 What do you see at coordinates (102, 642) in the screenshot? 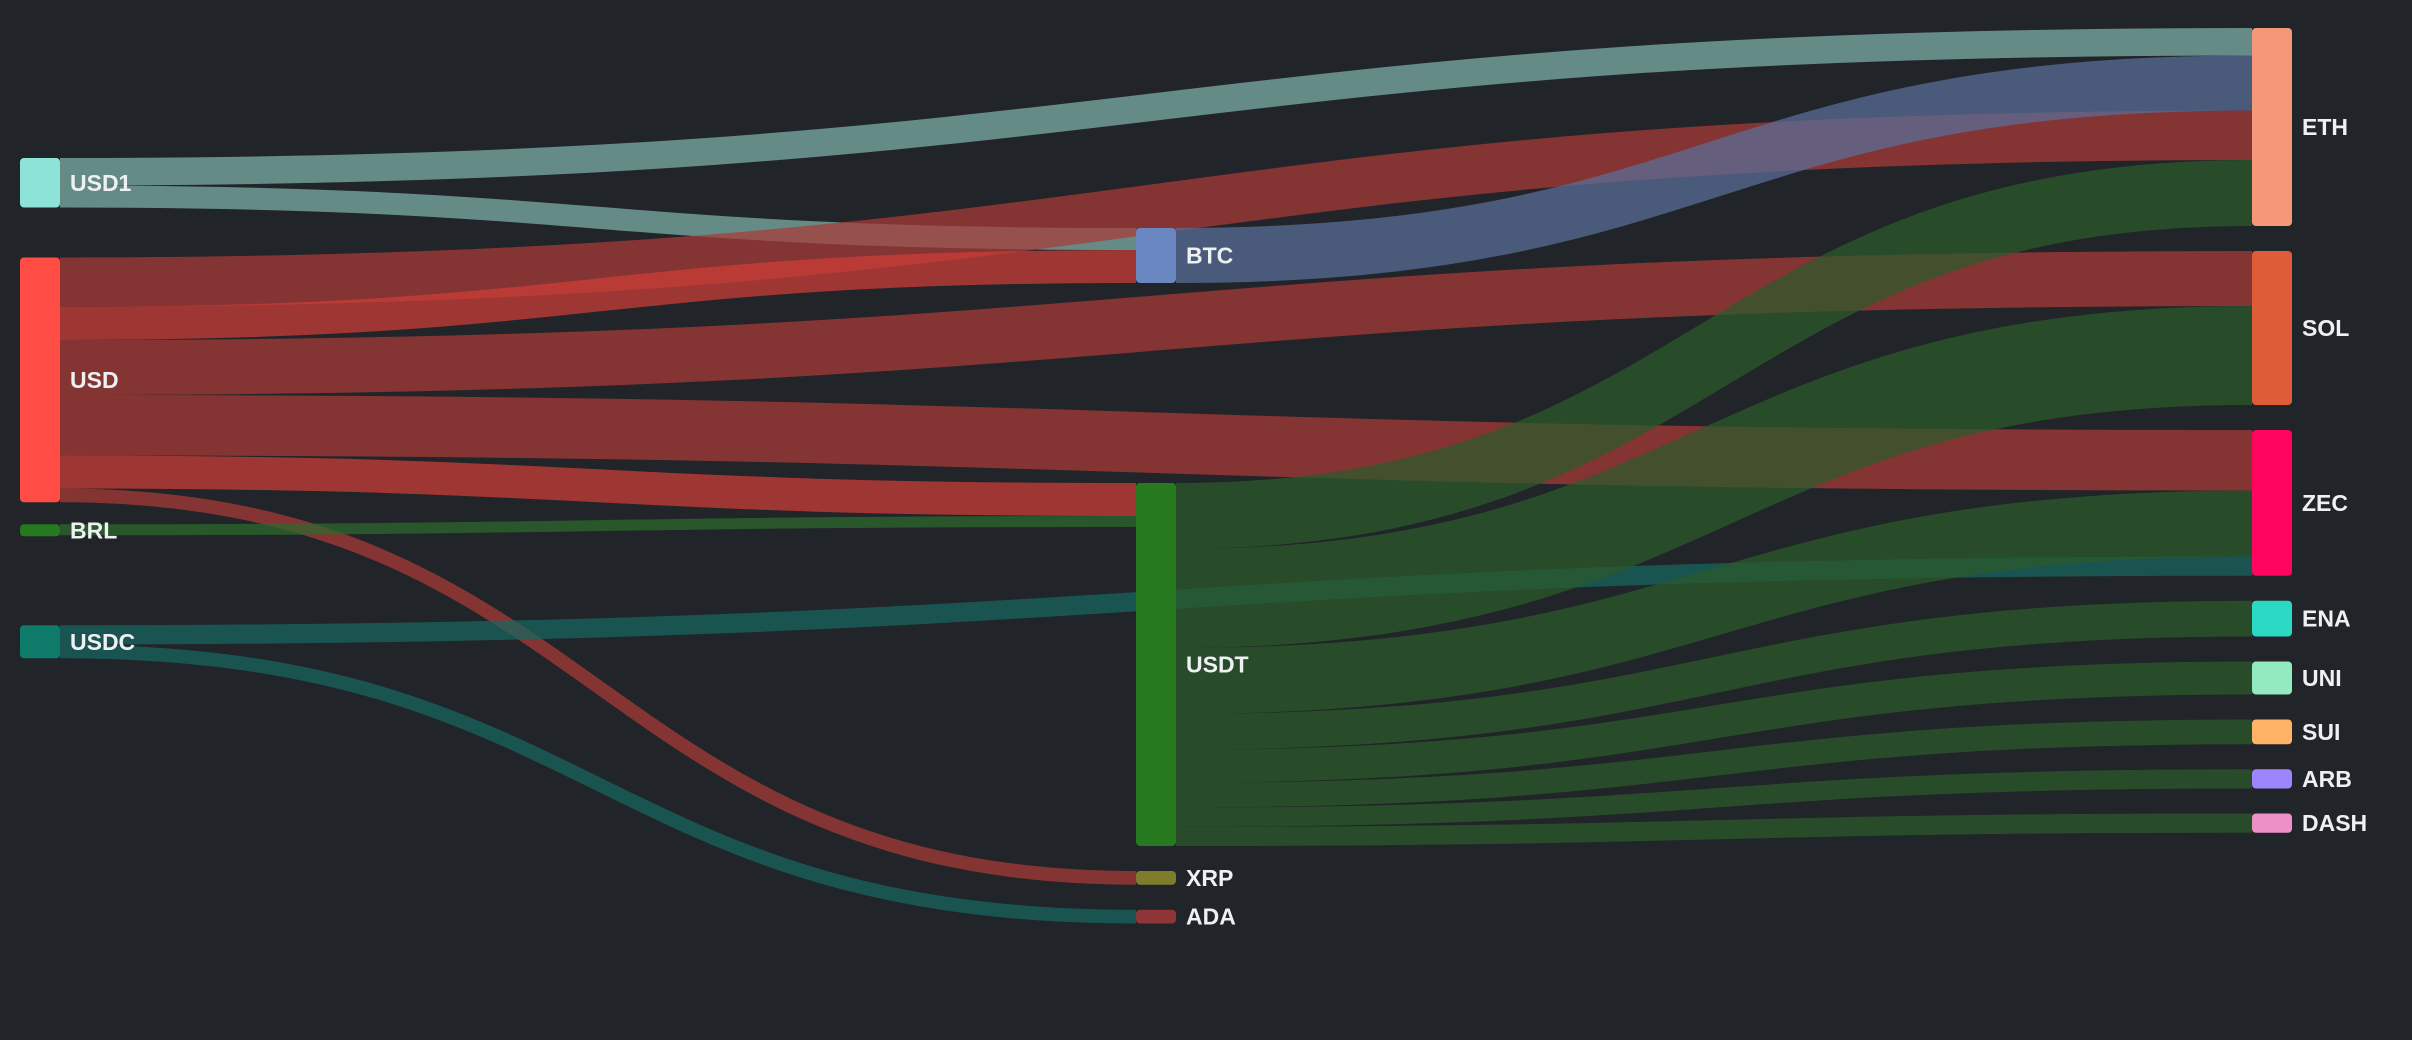
I see `label-usdc: USDC` at bounding box center [102, 642].